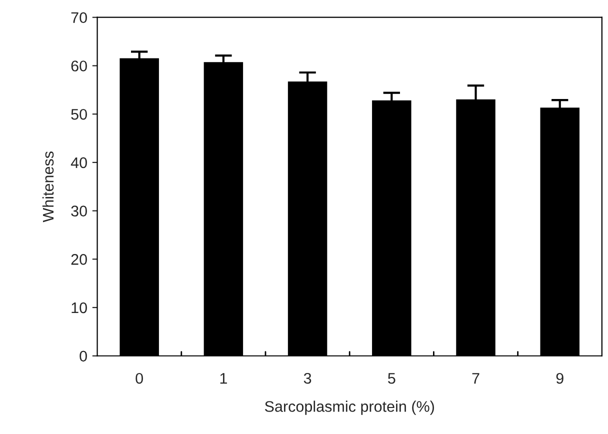 The width and height of the screenshot is (608, 434). I want to click on y-tick-label: 70, so click(79, 18).